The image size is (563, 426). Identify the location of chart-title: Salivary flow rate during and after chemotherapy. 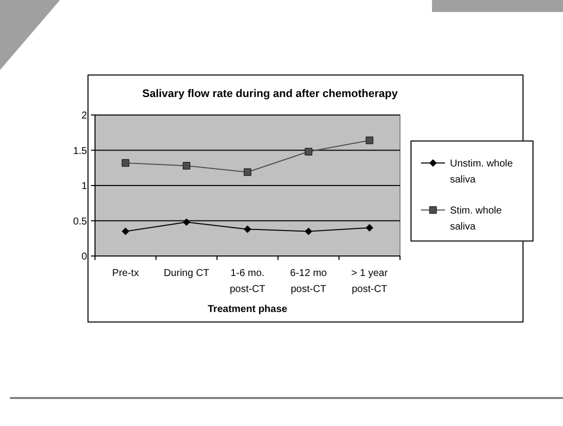
(270, 94).